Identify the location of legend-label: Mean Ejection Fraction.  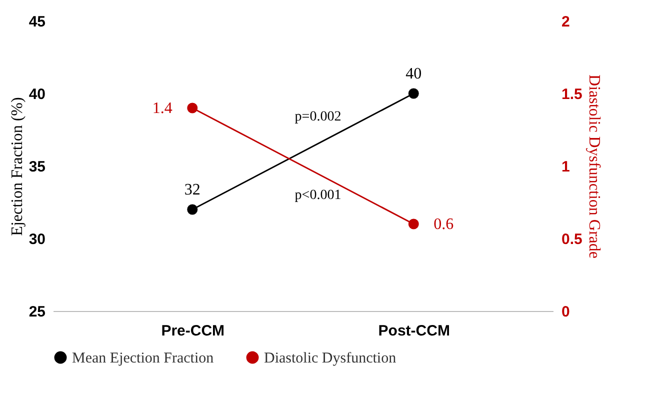
(143, 358).